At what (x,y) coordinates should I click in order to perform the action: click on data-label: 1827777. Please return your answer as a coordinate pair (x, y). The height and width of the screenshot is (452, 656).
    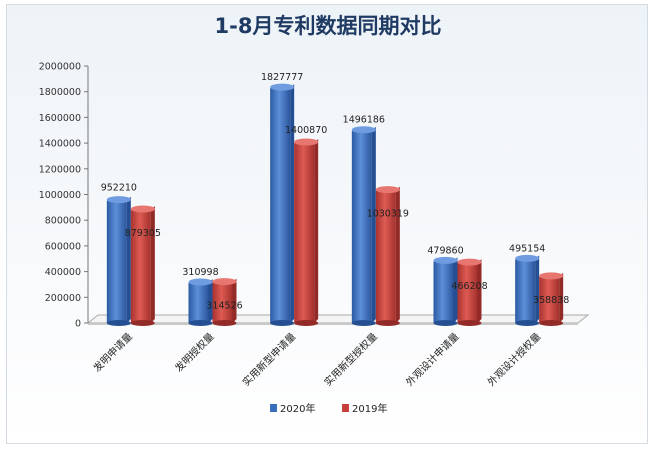
    Looking at the image, I should click on (282, 77).